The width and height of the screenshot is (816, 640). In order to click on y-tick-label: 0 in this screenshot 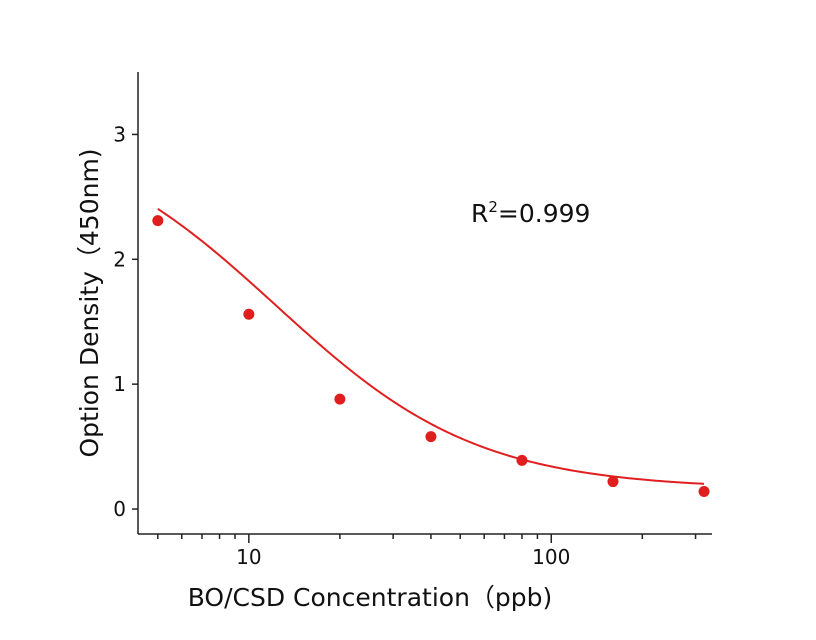, I will do `click(119, 509)`.